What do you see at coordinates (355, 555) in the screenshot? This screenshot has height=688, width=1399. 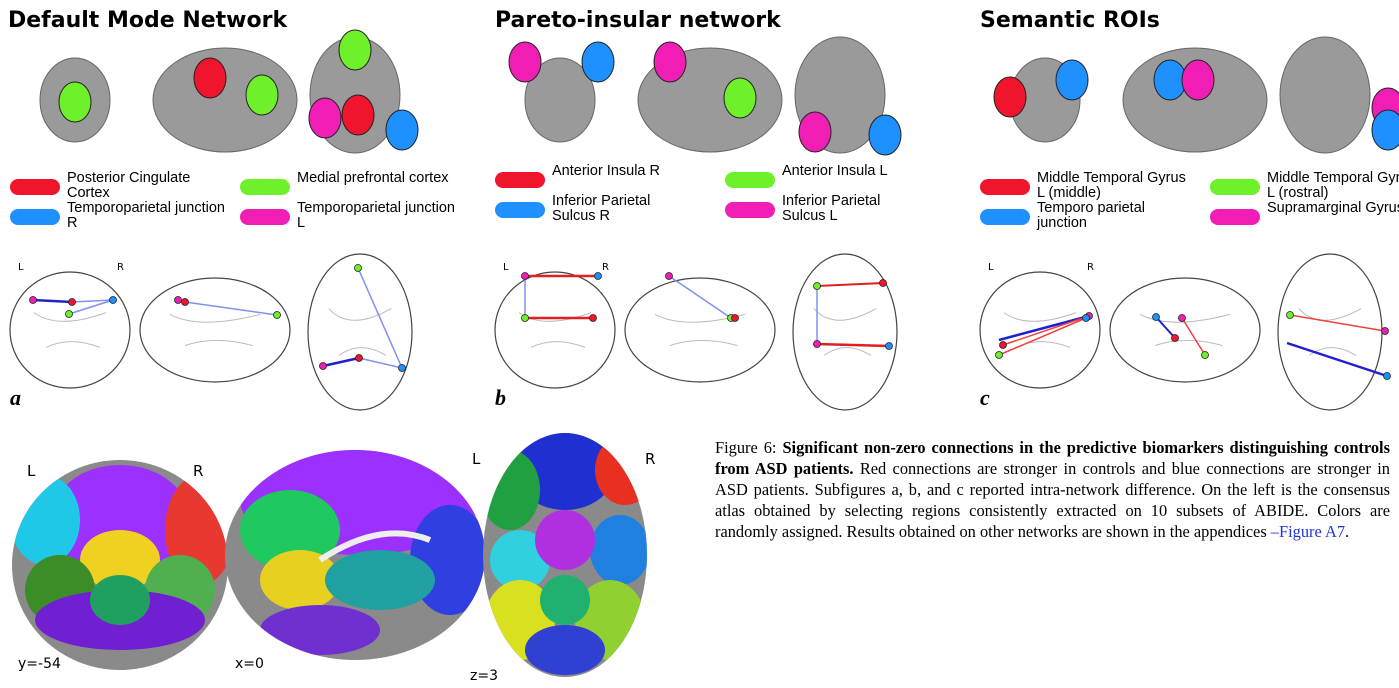 I see `atlas-sagittal` at bounding box center [355, 555].